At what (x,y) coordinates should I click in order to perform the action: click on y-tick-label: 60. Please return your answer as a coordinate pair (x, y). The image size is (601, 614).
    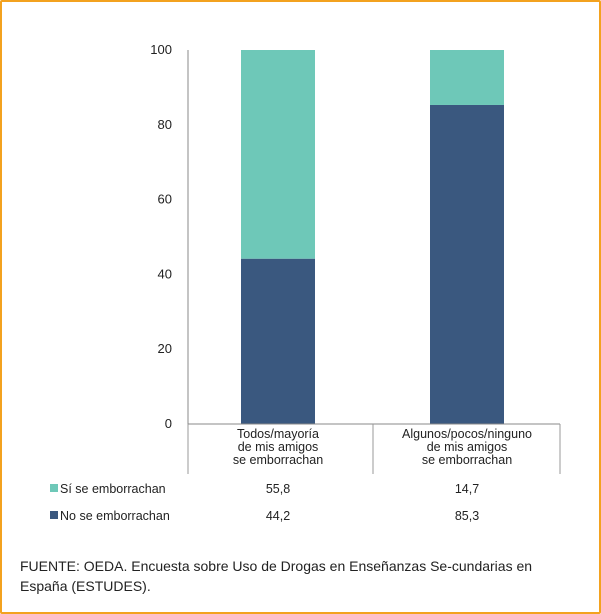
    Looking at the image, I should click on (165, 199).